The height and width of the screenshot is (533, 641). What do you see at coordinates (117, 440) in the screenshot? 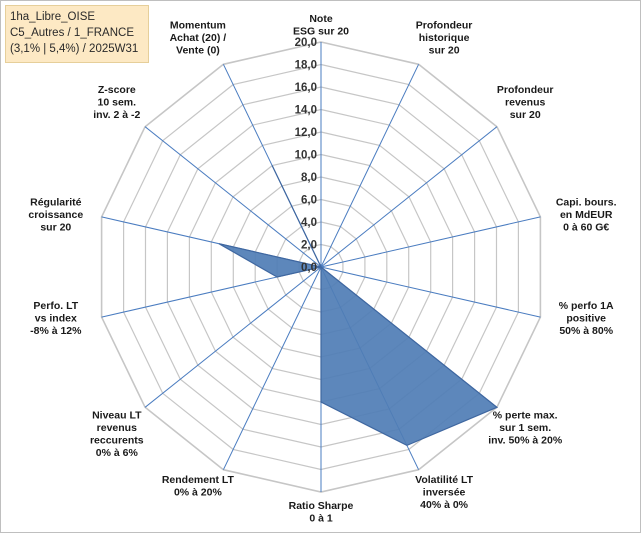
I see `axis-label-9-line-2: reccurents` at bounding box center [117, 440].